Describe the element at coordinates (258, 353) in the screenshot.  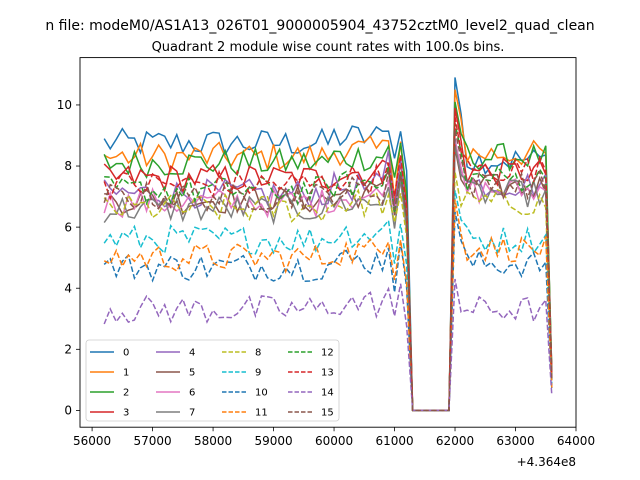
I see `legend-label-8: 8` at that location.